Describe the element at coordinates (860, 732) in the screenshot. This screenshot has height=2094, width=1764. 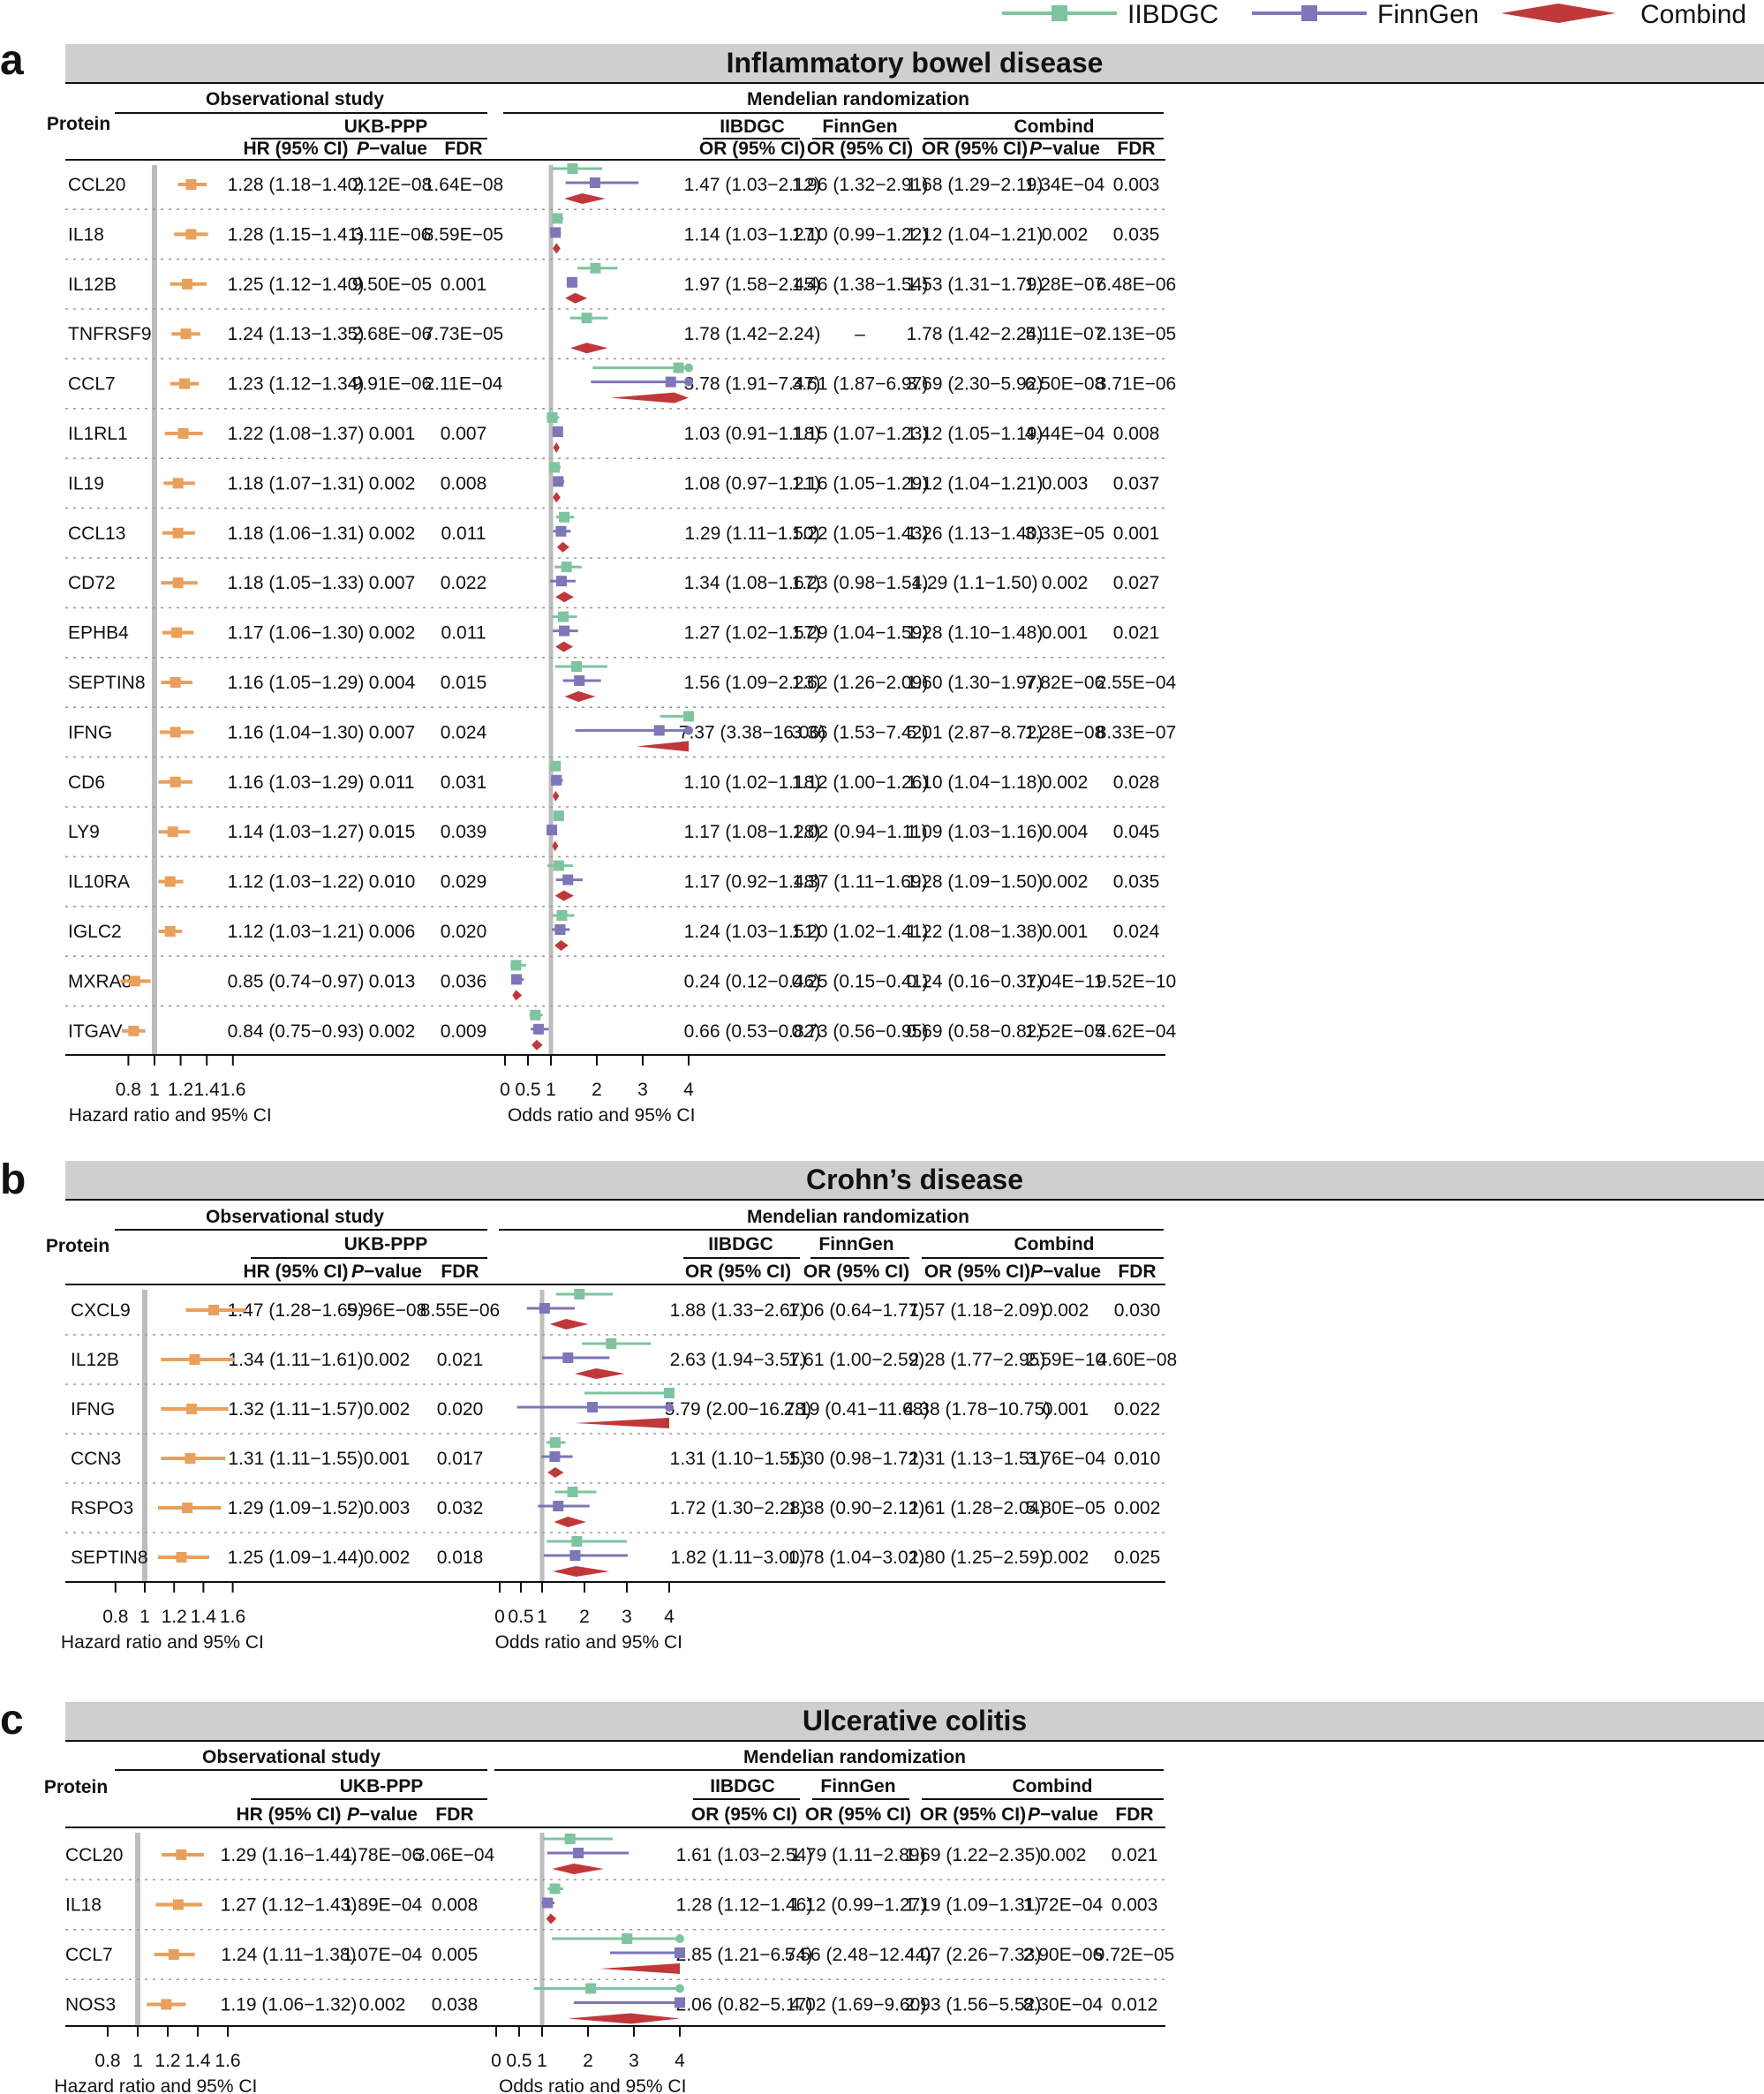
I see `finngen-or-value: 3.36 (1.53−7.42)` at that location.